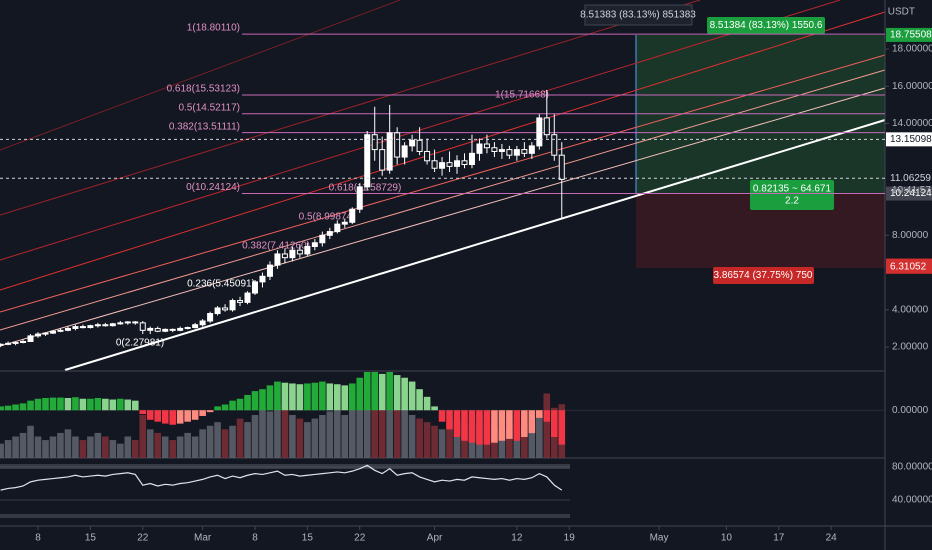 The width and height of the screenshot is (932, 550). I want to click on position-info: 8.51383 (83.13%) 851383, so click(638, 15).